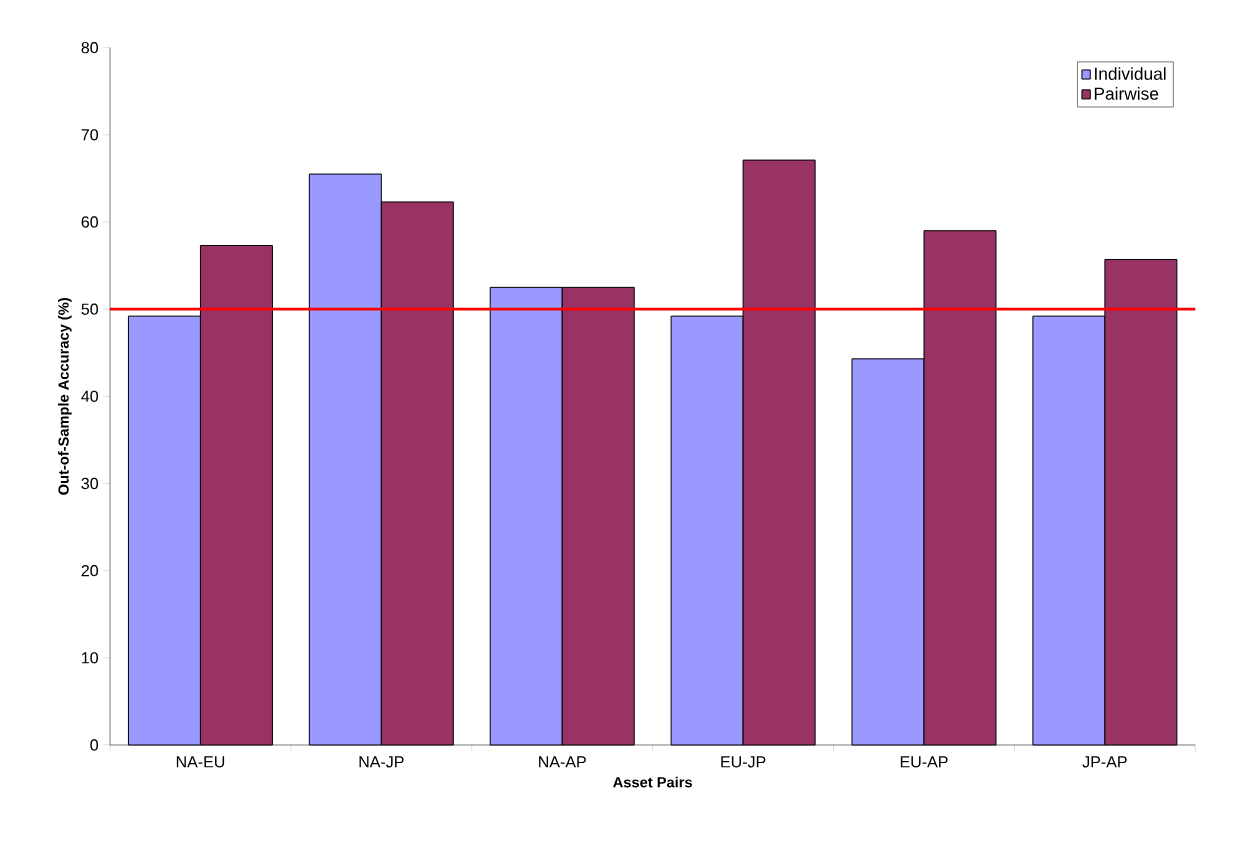 Image resolution: width=1240 pixels, height=850 pixels. I want to click on x-tick-label: JP-AP, so click(1104, 762).